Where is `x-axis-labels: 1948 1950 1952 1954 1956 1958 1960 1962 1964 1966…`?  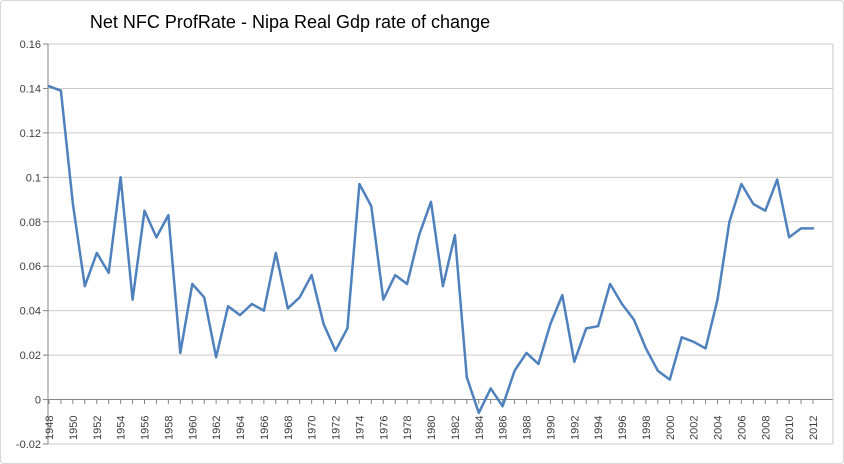 x-axis-labels: 1948 1950 1952 1954 1956 1958 1960 1962 1964 1966… is located at coordinates (432, 428).